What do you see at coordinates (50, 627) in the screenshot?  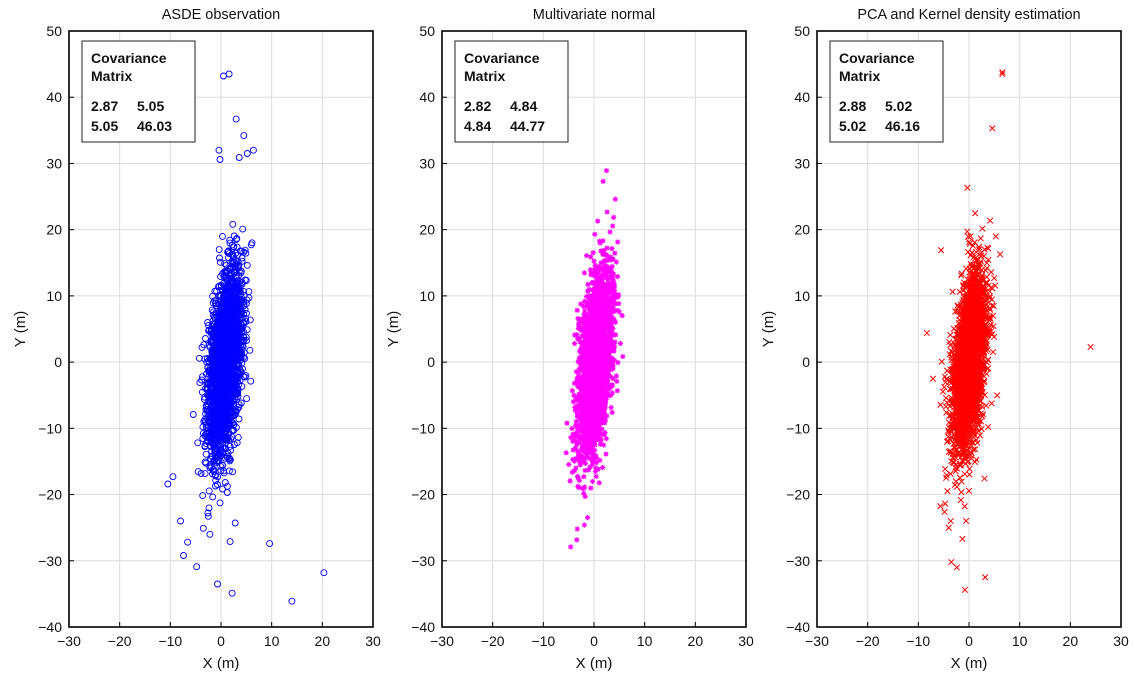 I see `y-tick-label: −40` at bounding box center [50, 627].